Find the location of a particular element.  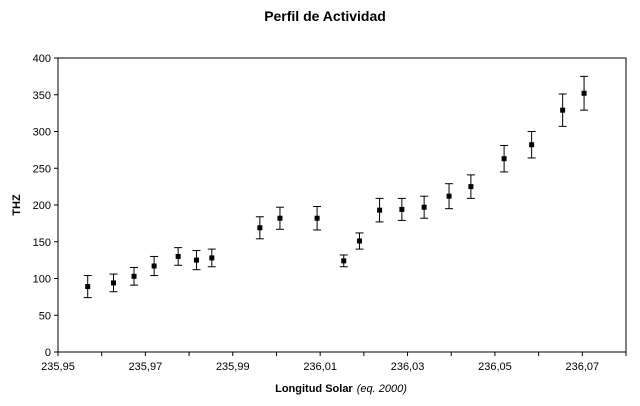

x-axis-label-main: Longitud Solar is located at coordinates (314, 389).